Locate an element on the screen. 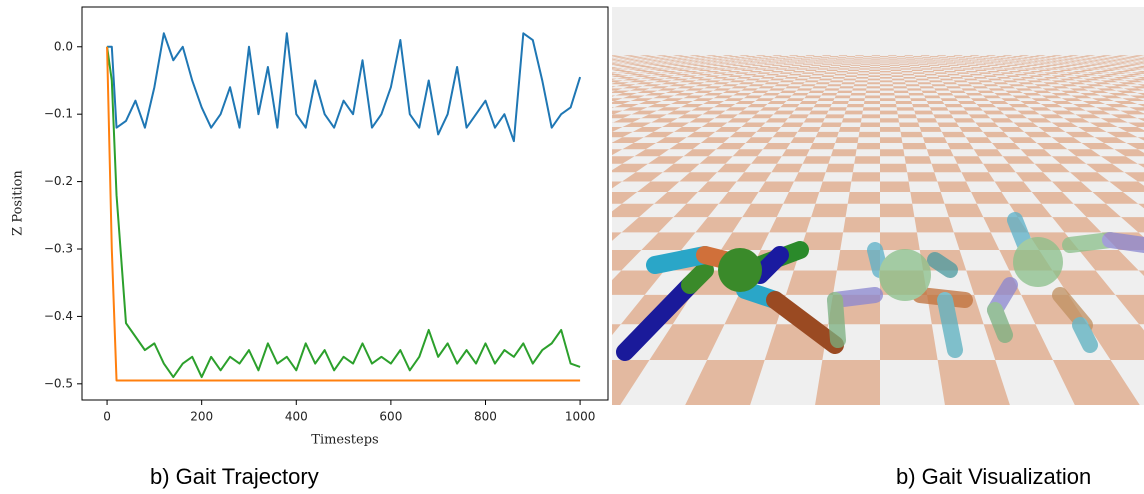  x-axis-label: Timesteps is located at coordinates (344, 440).